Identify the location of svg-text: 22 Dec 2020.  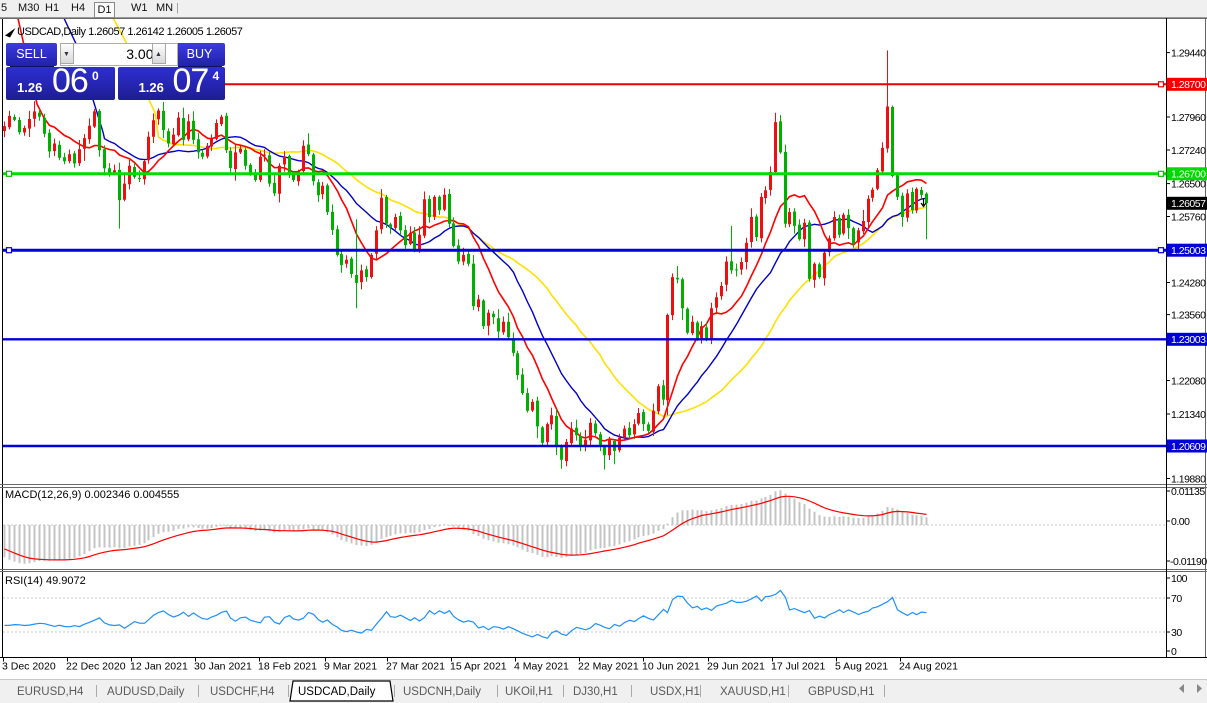
(96, 667).